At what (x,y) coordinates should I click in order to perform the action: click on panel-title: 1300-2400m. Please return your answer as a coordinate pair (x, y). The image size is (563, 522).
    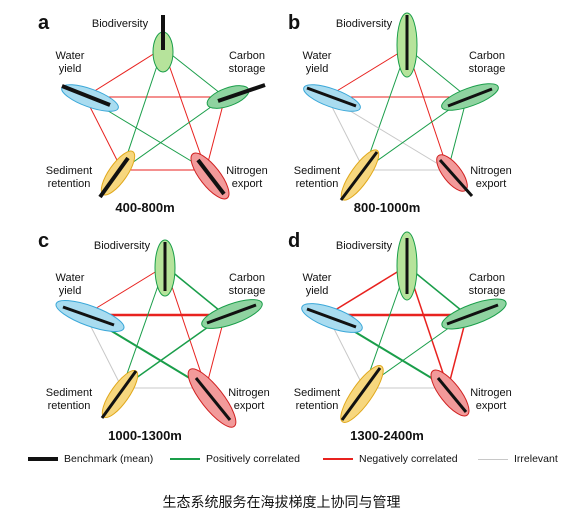
    Looking at the image, I should click on (387, 435).